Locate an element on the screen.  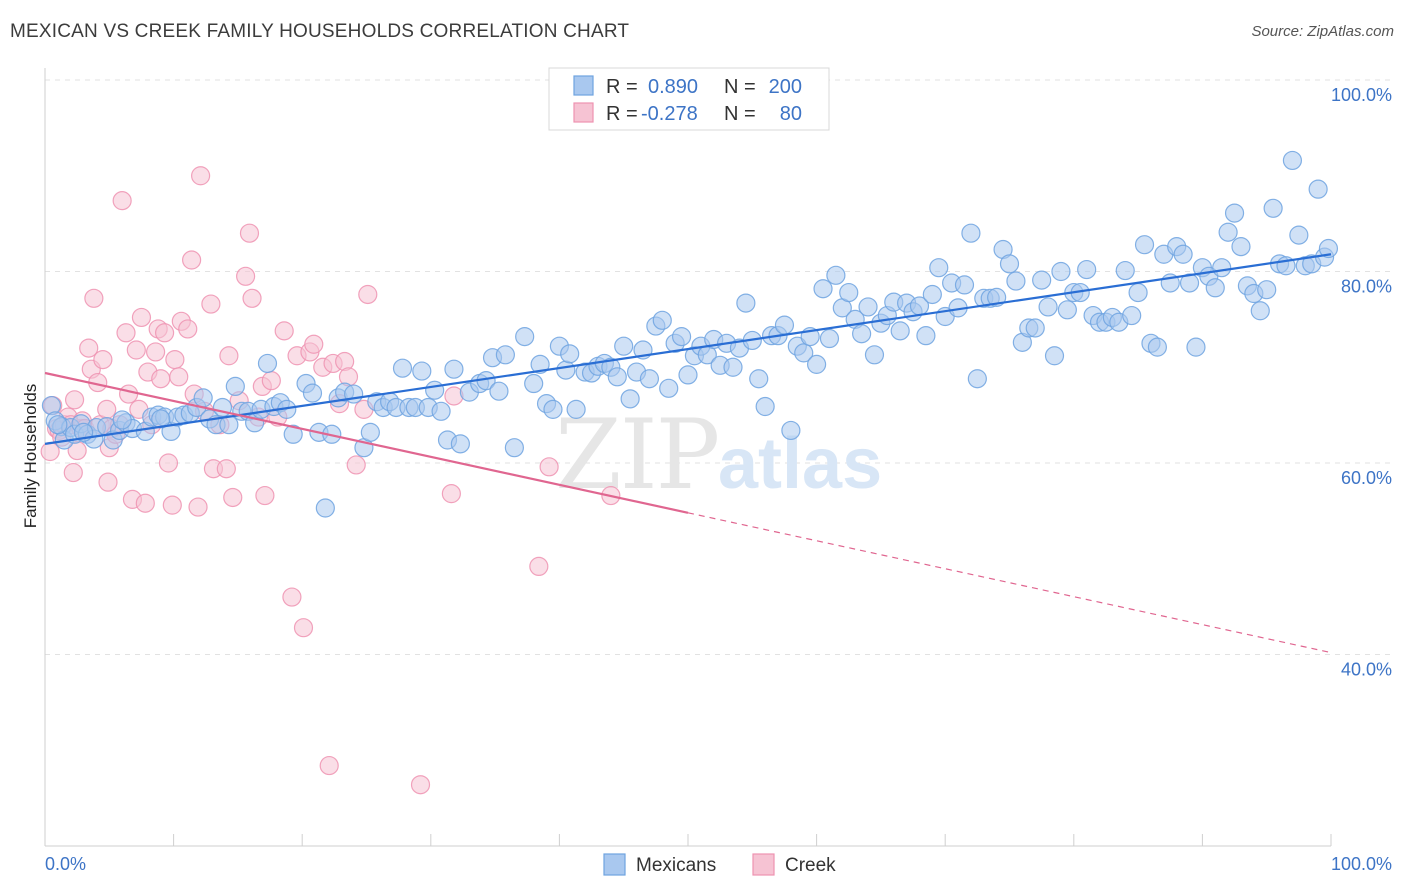
legend-r-label-0: R = is located at coordinates (622, 87).